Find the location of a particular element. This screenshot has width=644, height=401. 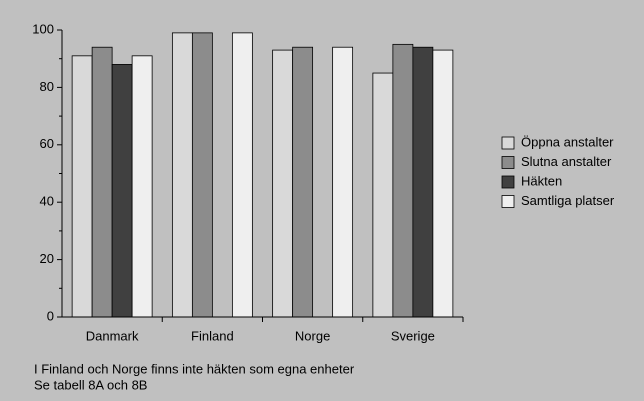

y-tick-label: 60 is located at coordinates (47, 143).